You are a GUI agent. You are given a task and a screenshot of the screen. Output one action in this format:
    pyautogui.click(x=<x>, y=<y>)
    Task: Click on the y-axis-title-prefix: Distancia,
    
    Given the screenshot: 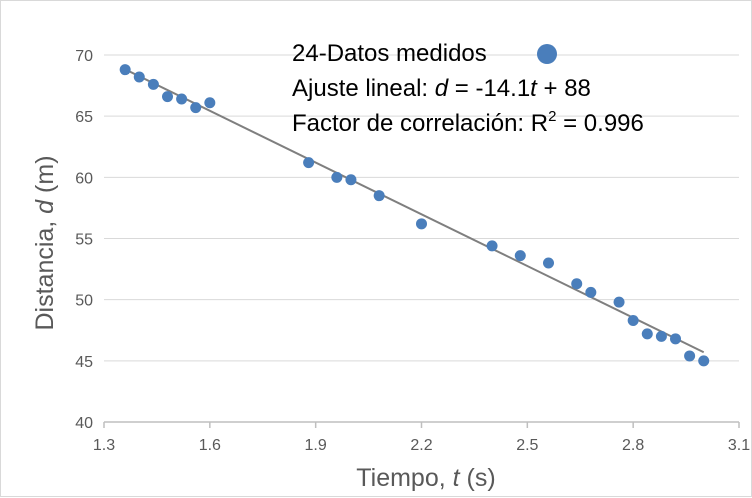 What is the action you would take?
    pyautogui.click(x=45, y=272)
    